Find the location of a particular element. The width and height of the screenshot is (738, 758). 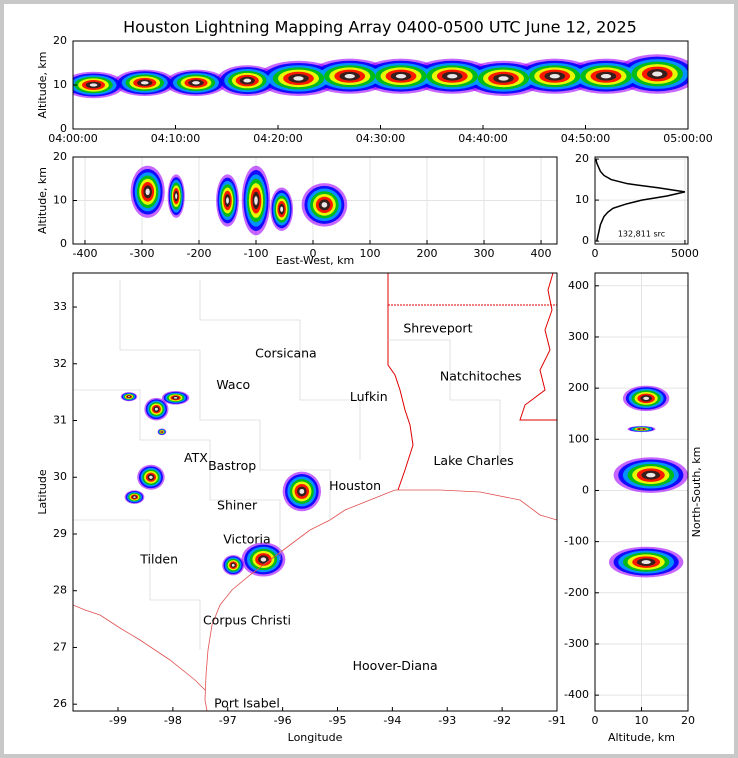

x-tick-label: -93 is located at coordinates (447, 720).